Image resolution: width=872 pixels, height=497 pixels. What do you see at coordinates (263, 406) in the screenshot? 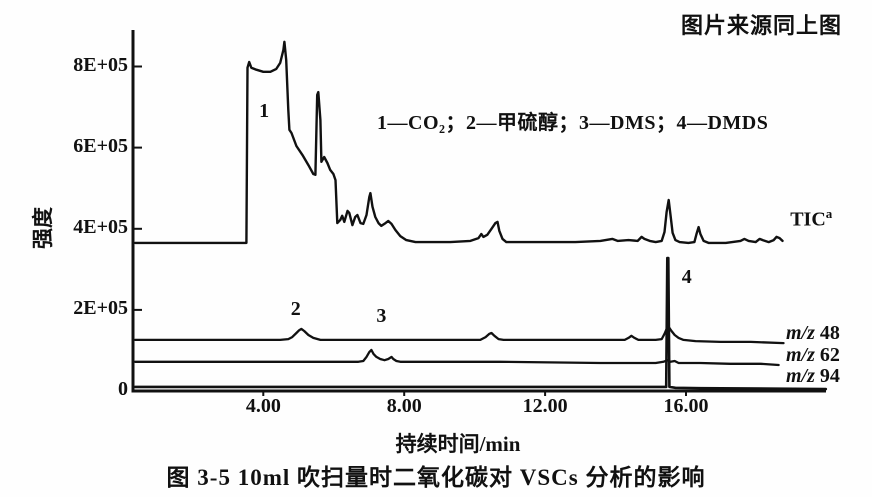
I see `x-tick-label-4: 4.00` at bounding box center [263, 406].